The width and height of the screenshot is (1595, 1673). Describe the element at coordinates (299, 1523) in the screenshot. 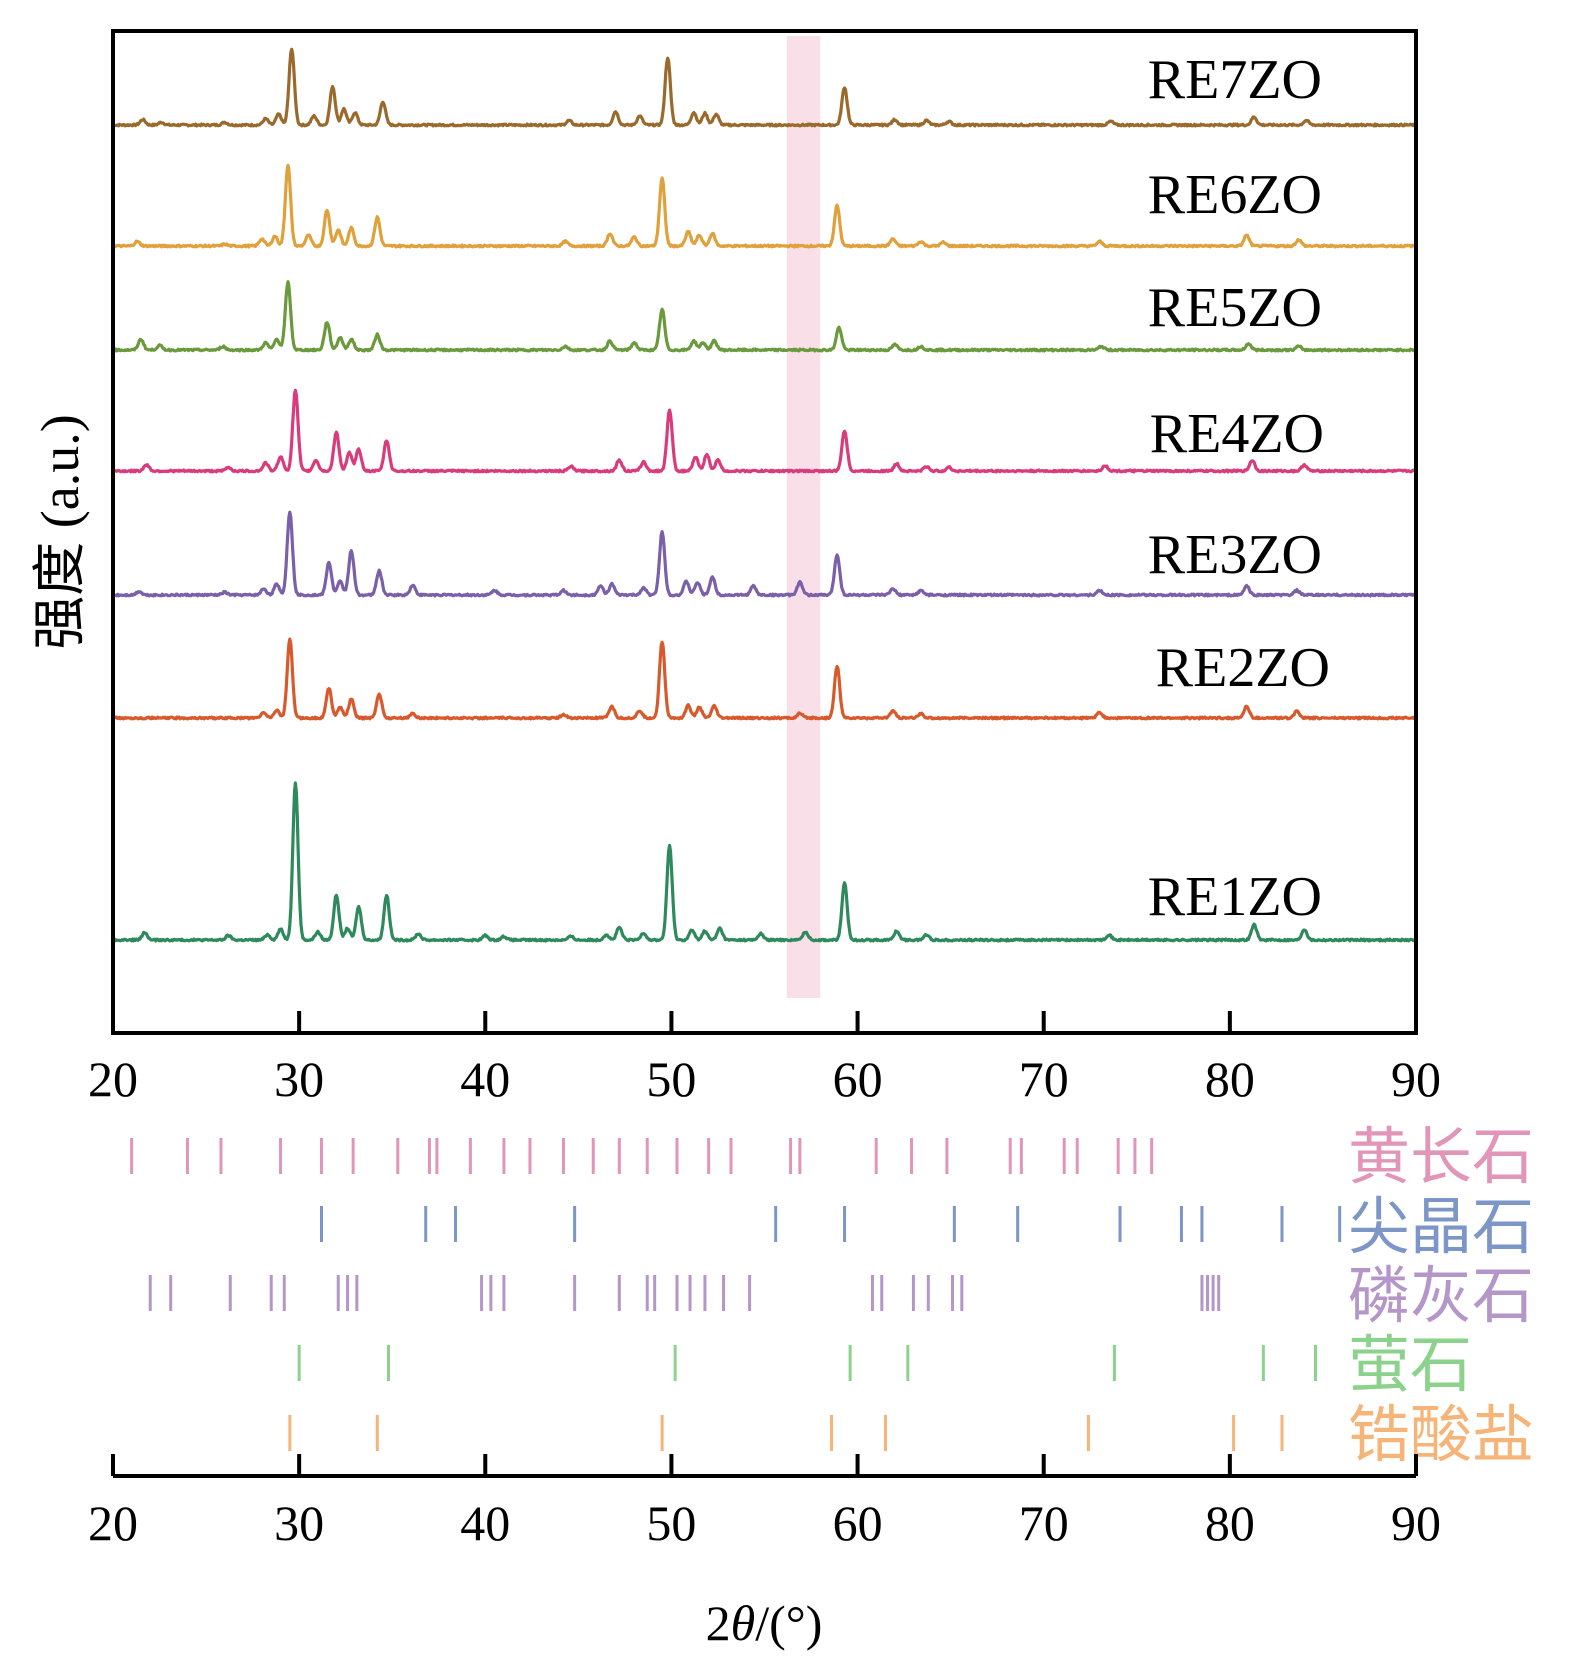

I see `bottom-x-tick-label-30: 30` at that location.